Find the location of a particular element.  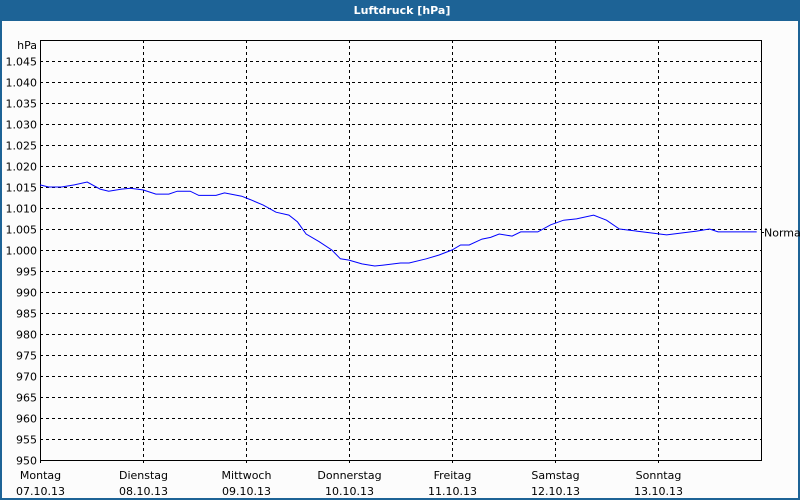

y-tick-label: 1.005 is located at coordinates (22, 230).